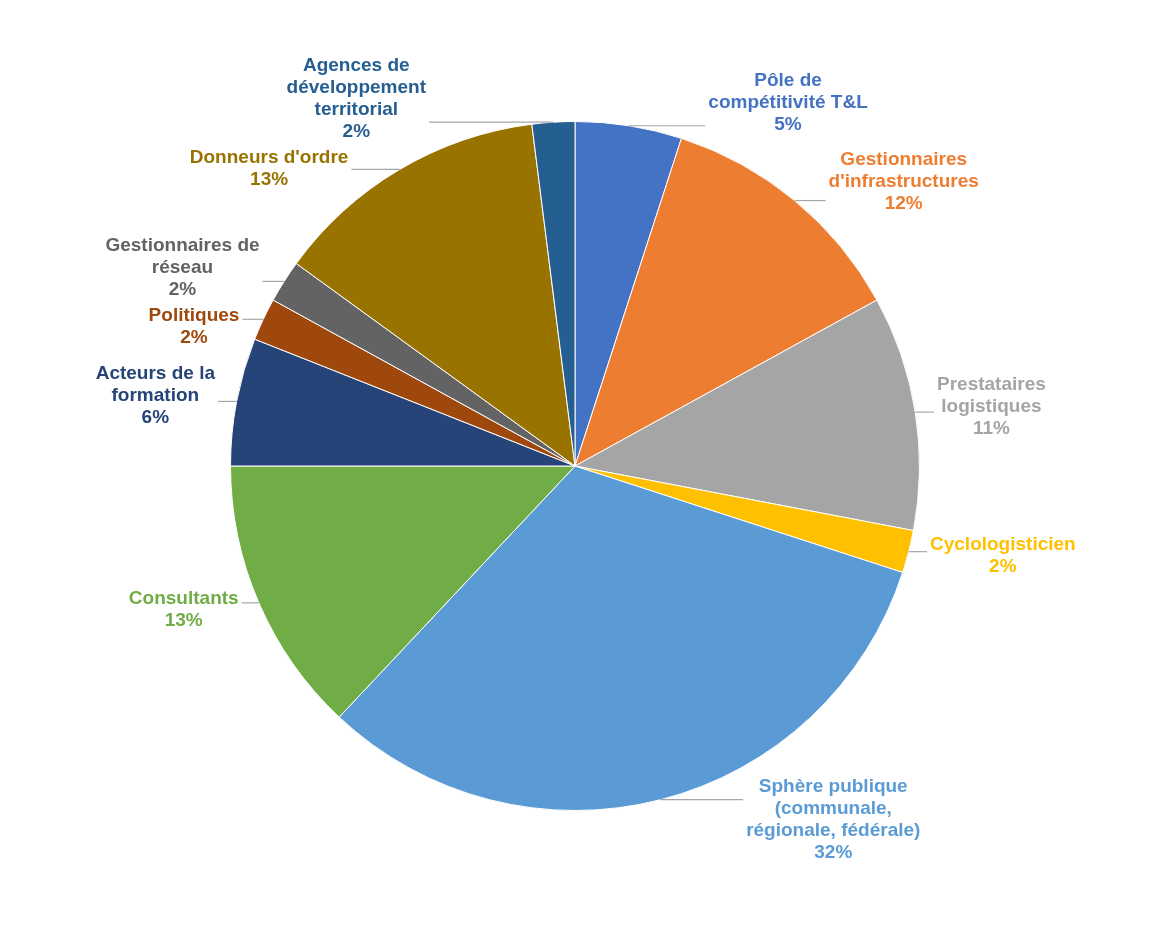 The width and height of the screenshot is (1150, 932). I want to click on data-label: 6%, so click(155, 417).